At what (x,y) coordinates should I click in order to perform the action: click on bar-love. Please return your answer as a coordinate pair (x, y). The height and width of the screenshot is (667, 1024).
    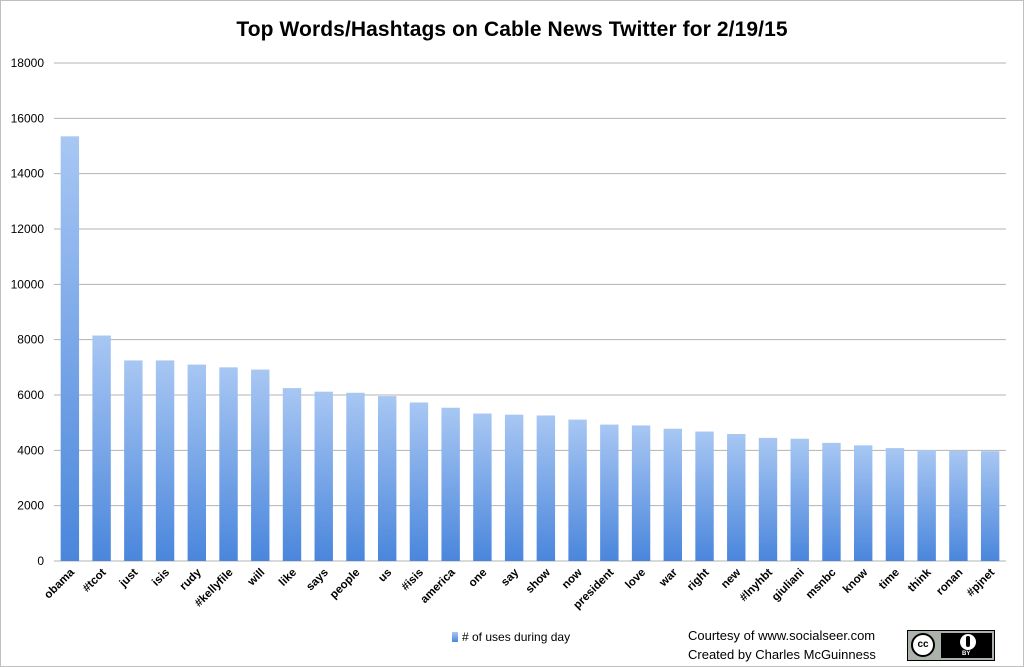
    Looking at the image, I should click on (641, 493).